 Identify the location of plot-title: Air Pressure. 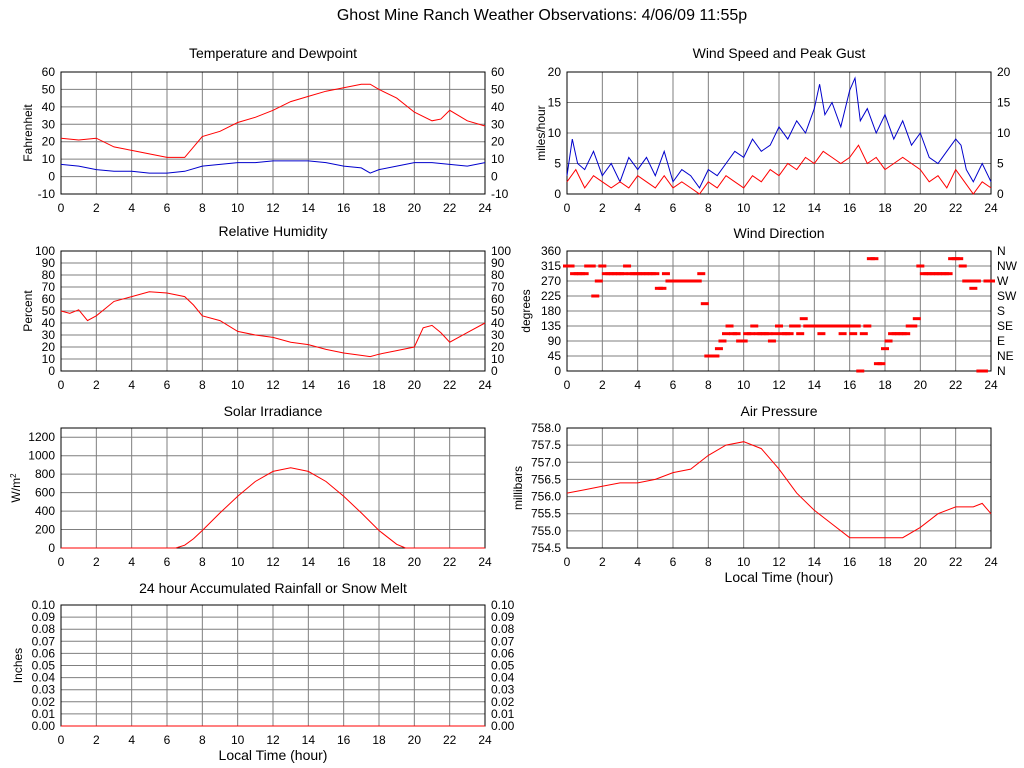
(778, 411).